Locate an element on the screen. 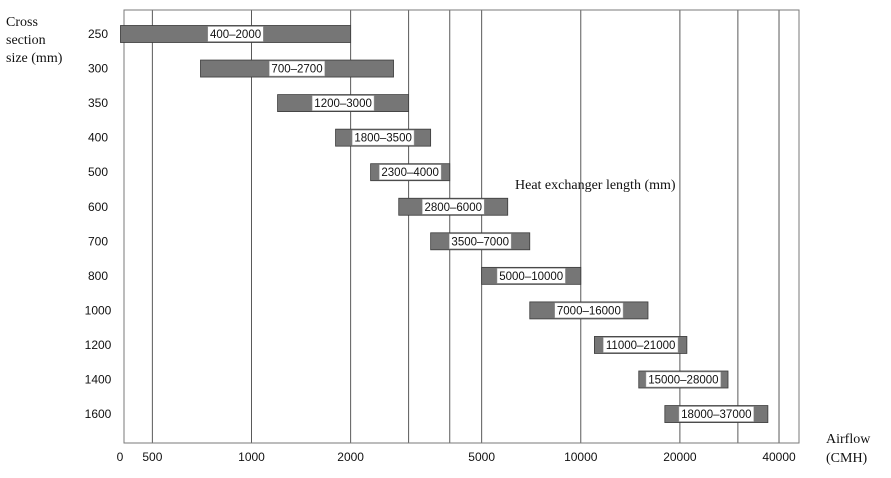 The image size is (891, 478). y-tick-label: 350 is located at coordinates (98, 103).